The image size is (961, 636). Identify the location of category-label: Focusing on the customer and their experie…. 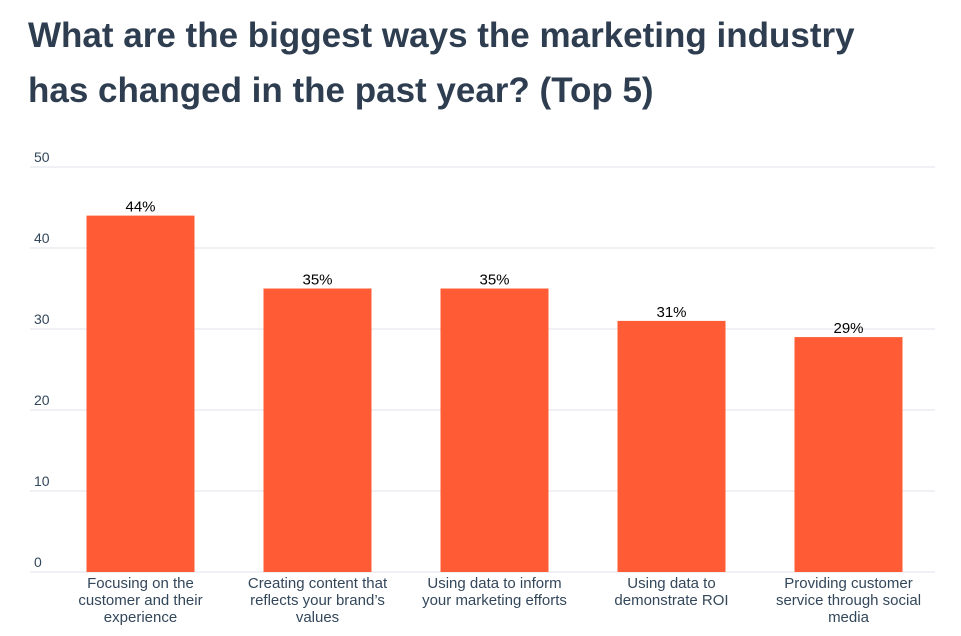
(140, 600).